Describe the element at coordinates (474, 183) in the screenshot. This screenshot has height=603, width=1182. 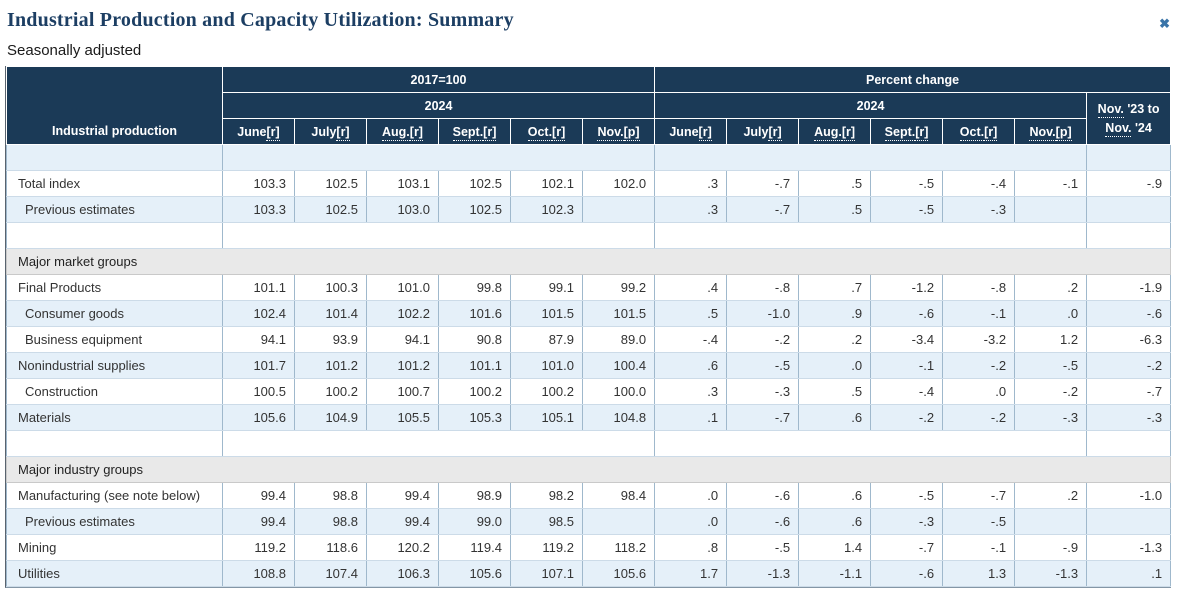
I see `index-value-cell: 102.5` at that location.